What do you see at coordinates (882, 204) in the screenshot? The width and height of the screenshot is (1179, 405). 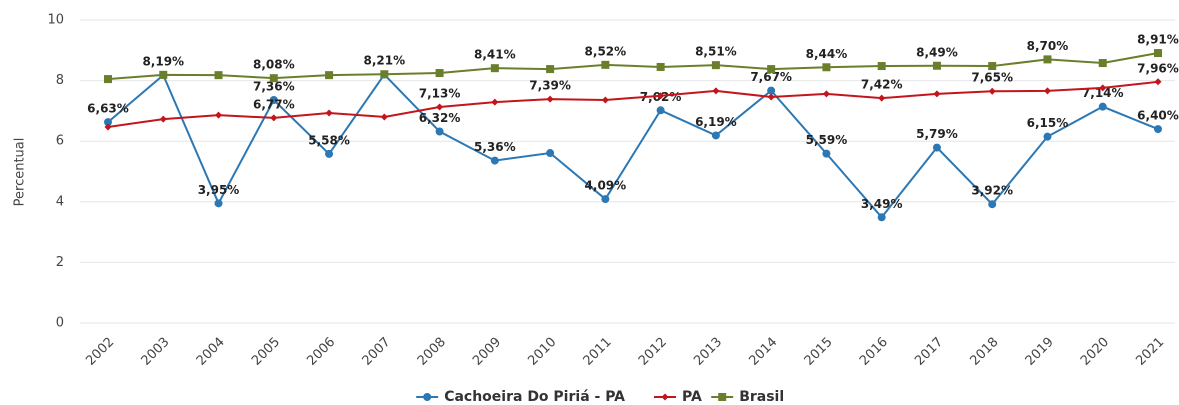 I see `data-label: 3,49%` at bounding box center [882, 204].